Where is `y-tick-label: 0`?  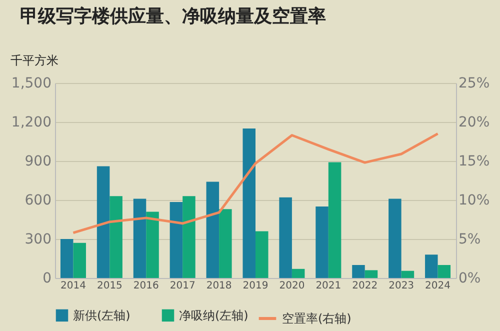
y-tick-label: 0 is located at coordinates (47, 278).